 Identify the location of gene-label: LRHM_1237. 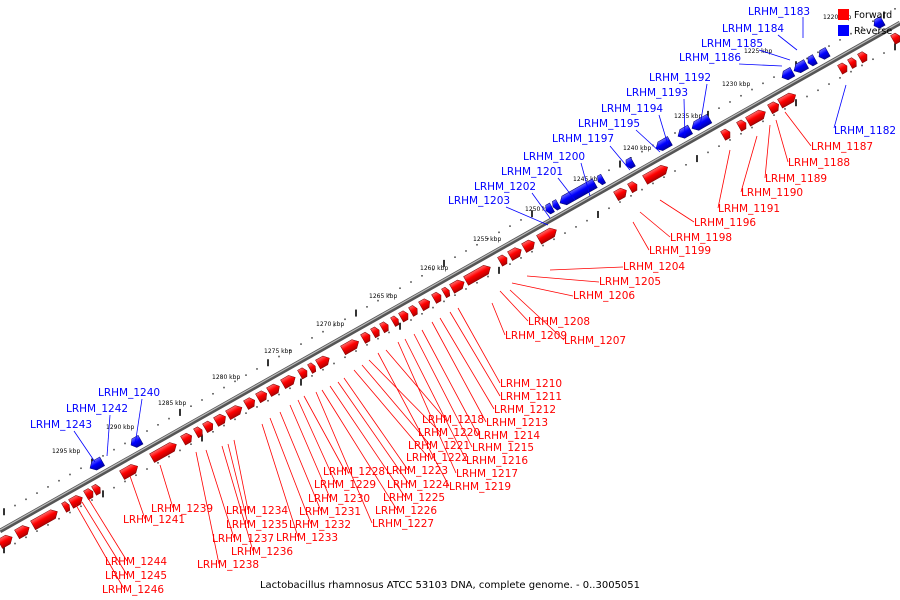
(243, 539).